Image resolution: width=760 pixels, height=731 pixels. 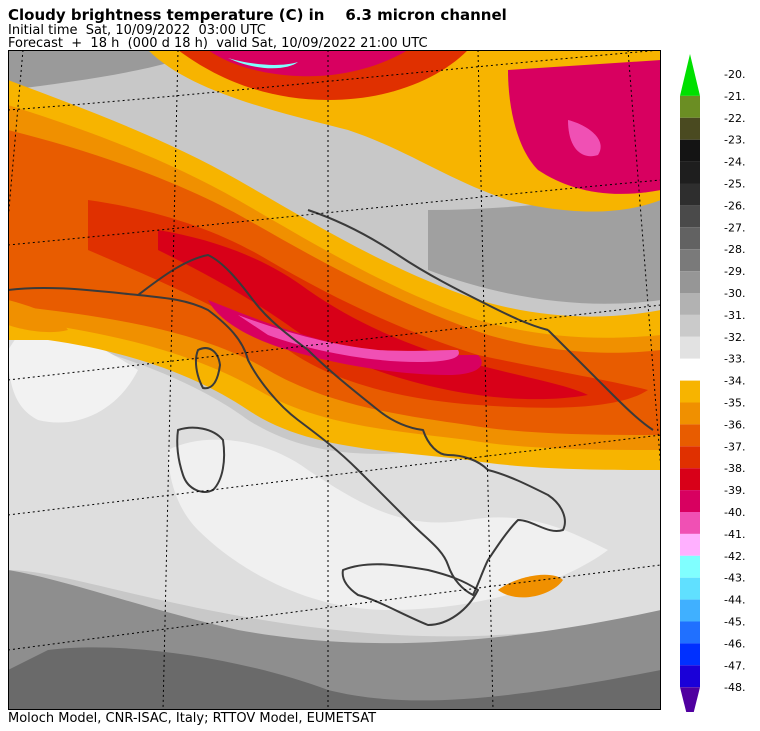 What do you see at coordinates (734, 337) in the screenshot?
I see `legend-label: -32.` at bounding box center [734, 337].